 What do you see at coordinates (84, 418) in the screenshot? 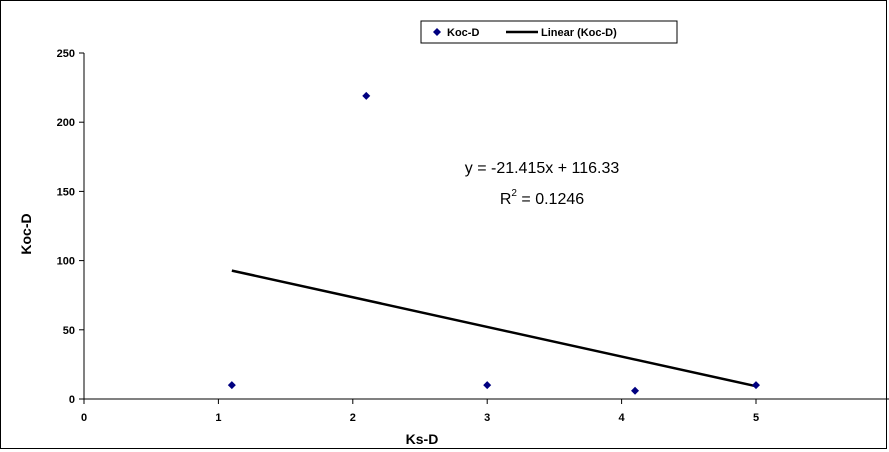
I see `x-tick-label: 0` at bounding box center [84, 418].